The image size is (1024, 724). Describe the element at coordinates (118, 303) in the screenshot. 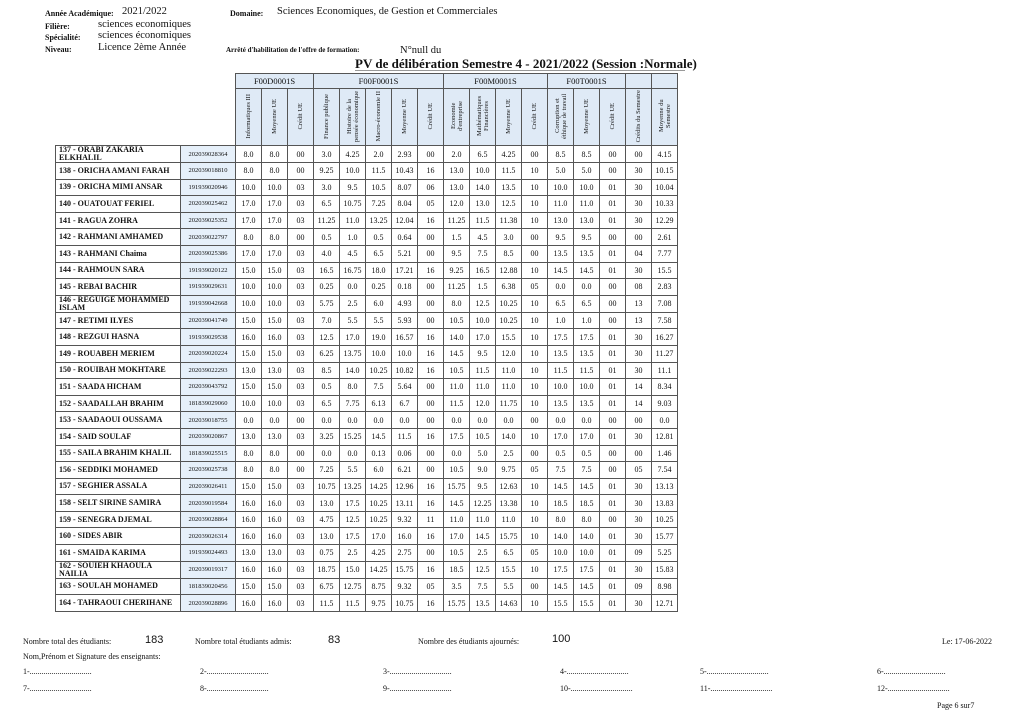

I see `student-name: 146 - REGUIGE MOHAMMED ISLAM` at that location.